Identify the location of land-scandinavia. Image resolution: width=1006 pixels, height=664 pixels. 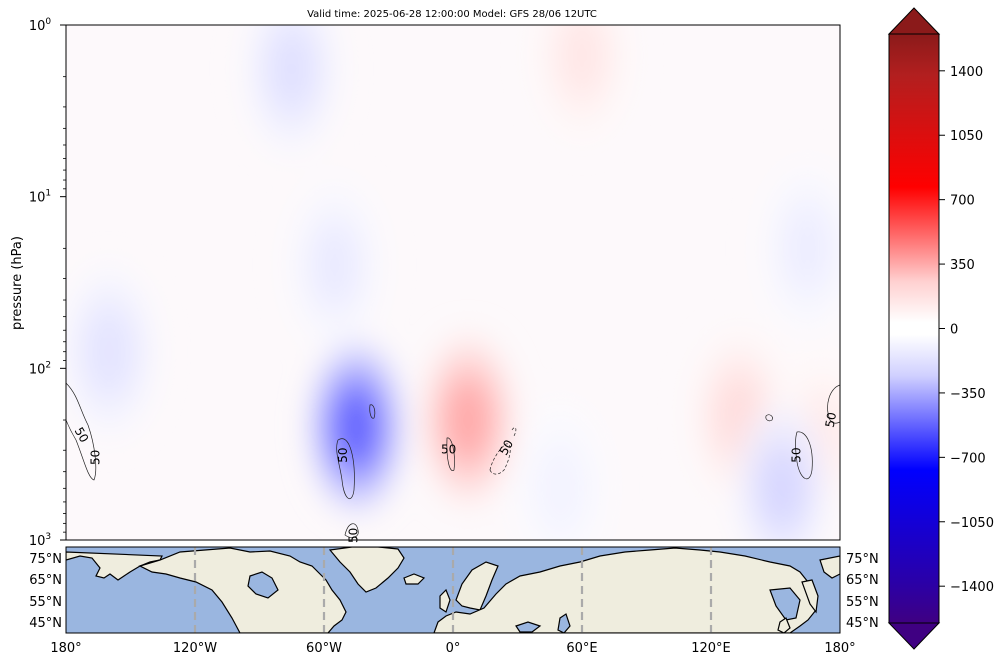
(477, 586).